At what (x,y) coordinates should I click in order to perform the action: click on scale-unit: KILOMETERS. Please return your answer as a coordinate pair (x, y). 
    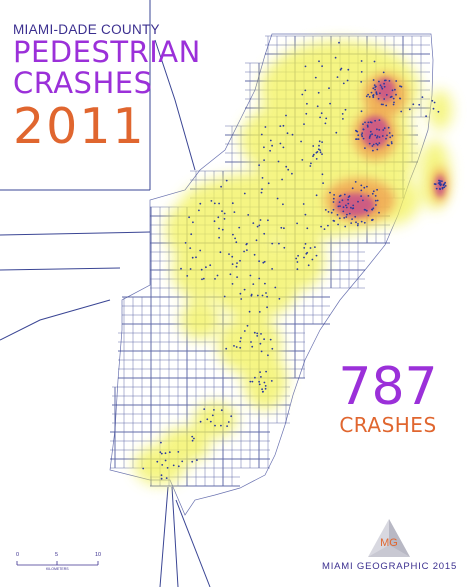
    Looking at the image, I should click on (57, 569).